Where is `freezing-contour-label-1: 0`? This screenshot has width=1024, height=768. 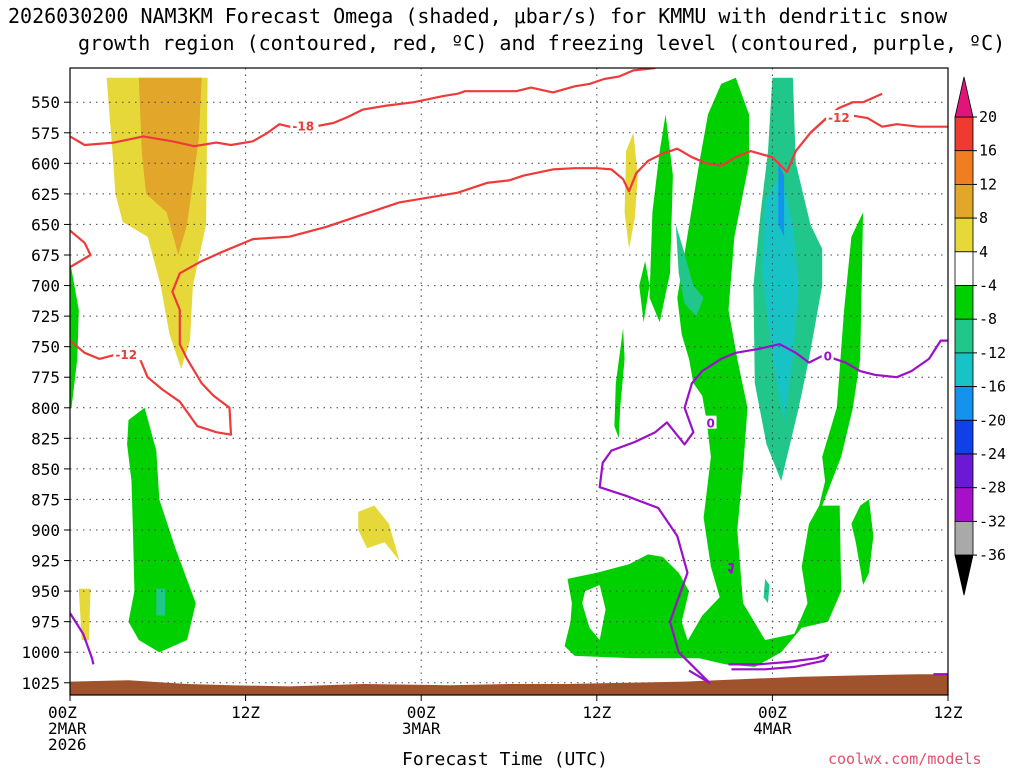
freezing-contour-label-1: 0 is located at coordinates (711, 424).